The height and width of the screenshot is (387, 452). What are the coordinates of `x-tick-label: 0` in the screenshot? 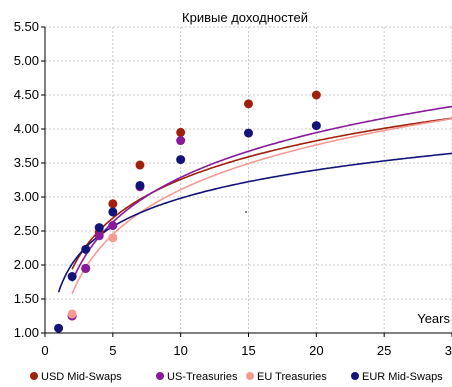 It's located at (44, 350).